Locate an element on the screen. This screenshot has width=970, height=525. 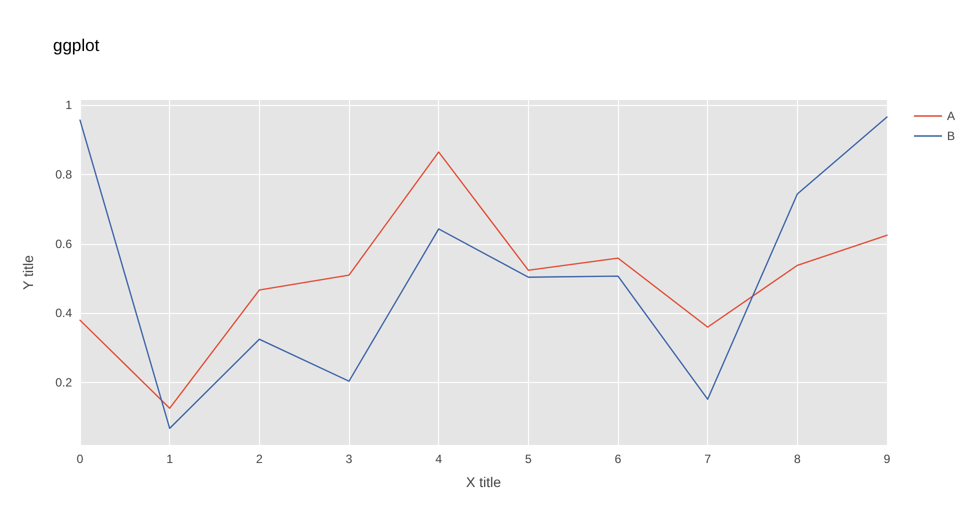
chart-title: ggplot is located at coordinates (76, 45).